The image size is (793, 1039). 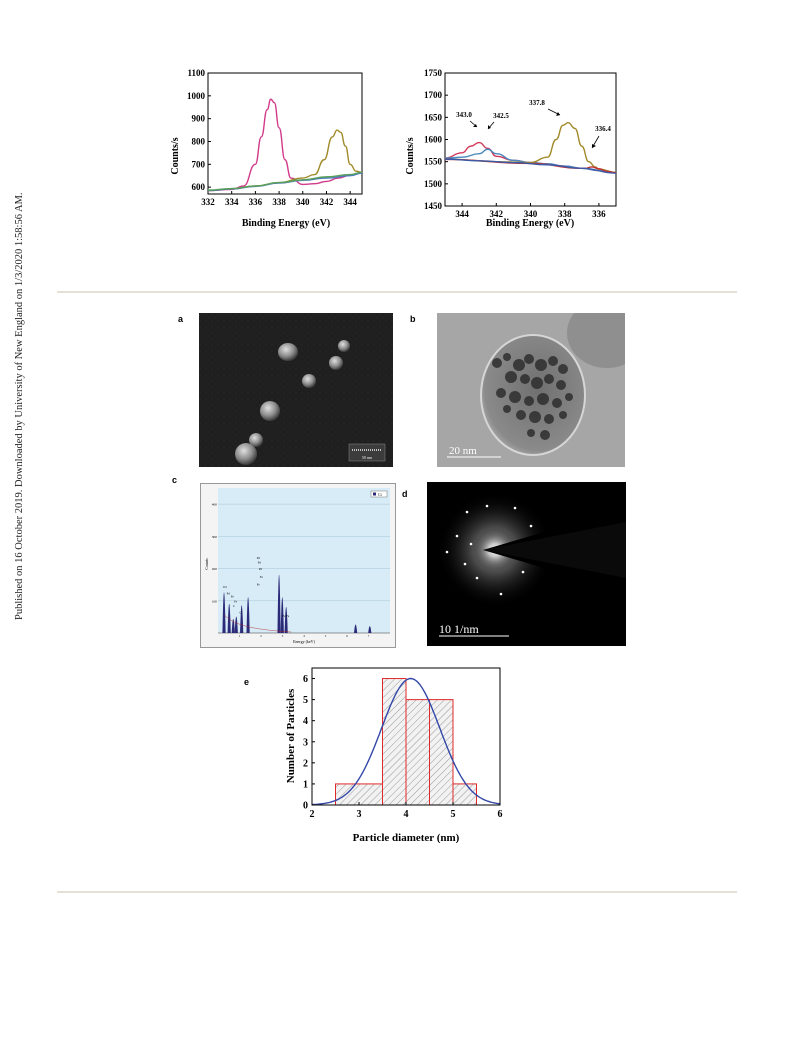 I want to click on tem-nanoparticles, so click(x=532, y=396).